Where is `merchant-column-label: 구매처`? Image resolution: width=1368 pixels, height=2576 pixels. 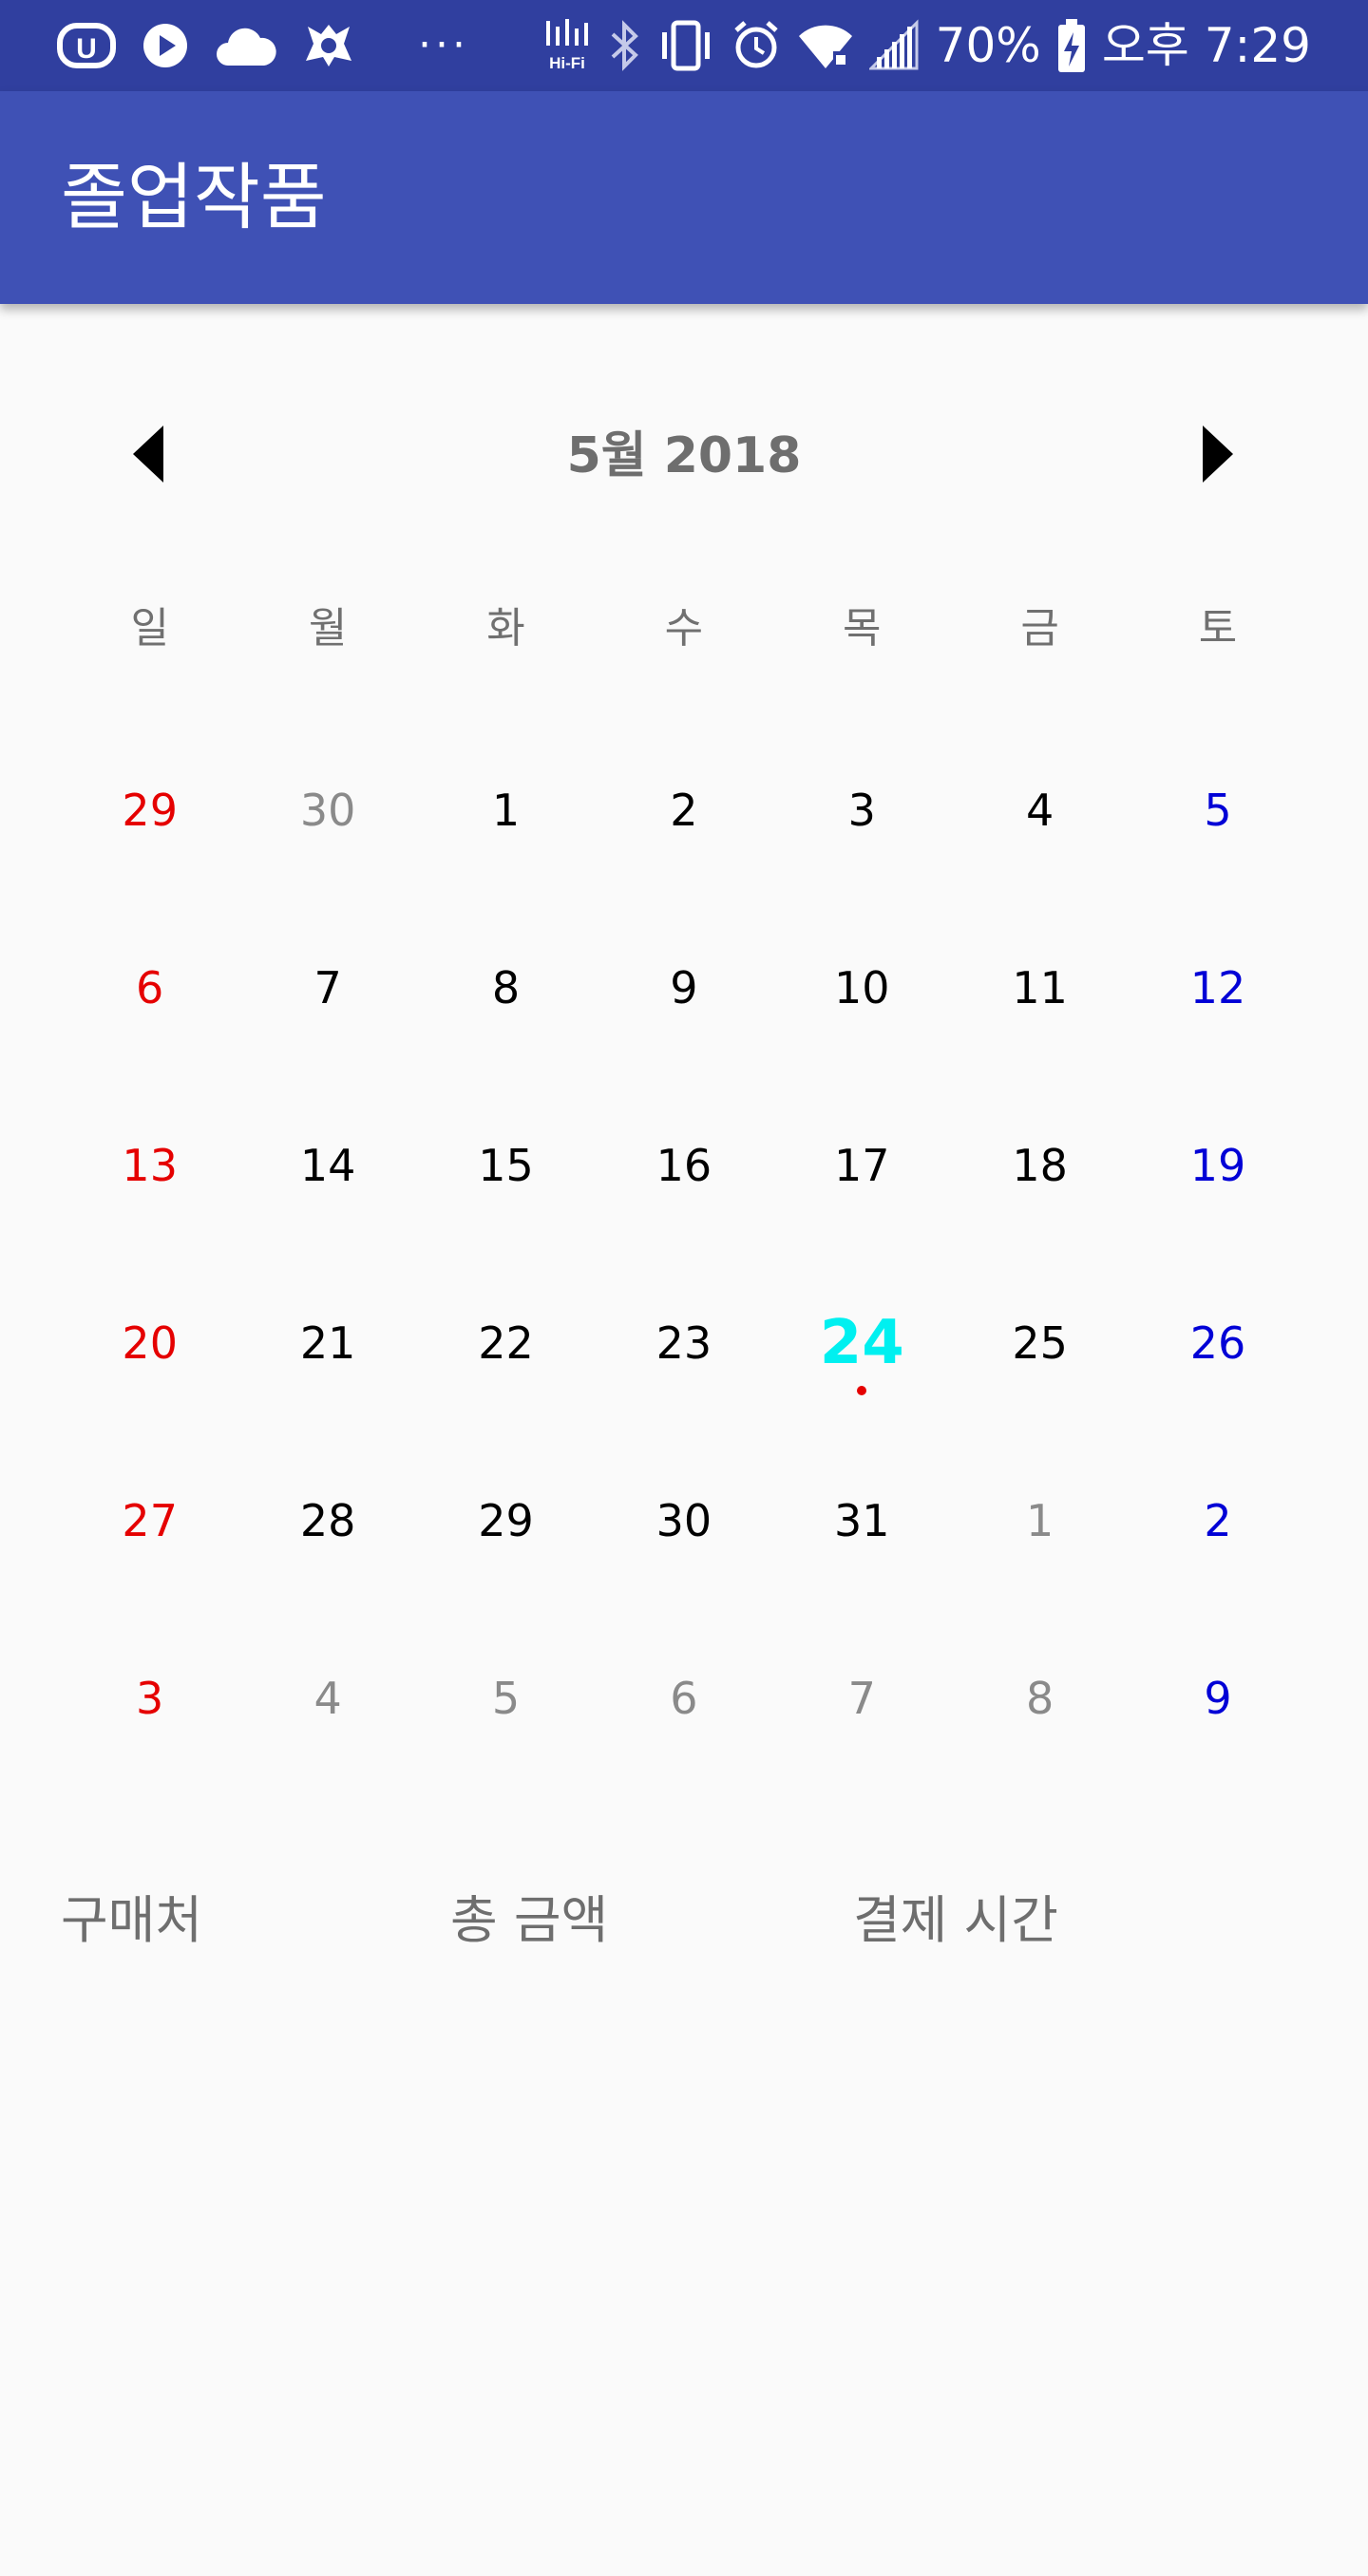 merchant-column-label: 구매처 is located at coordinates (132, 1920).